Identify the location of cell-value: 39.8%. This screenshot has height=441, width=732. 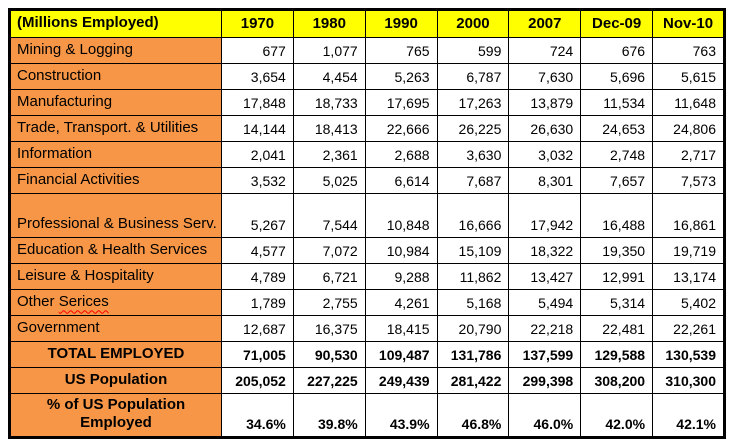
(329, 415).